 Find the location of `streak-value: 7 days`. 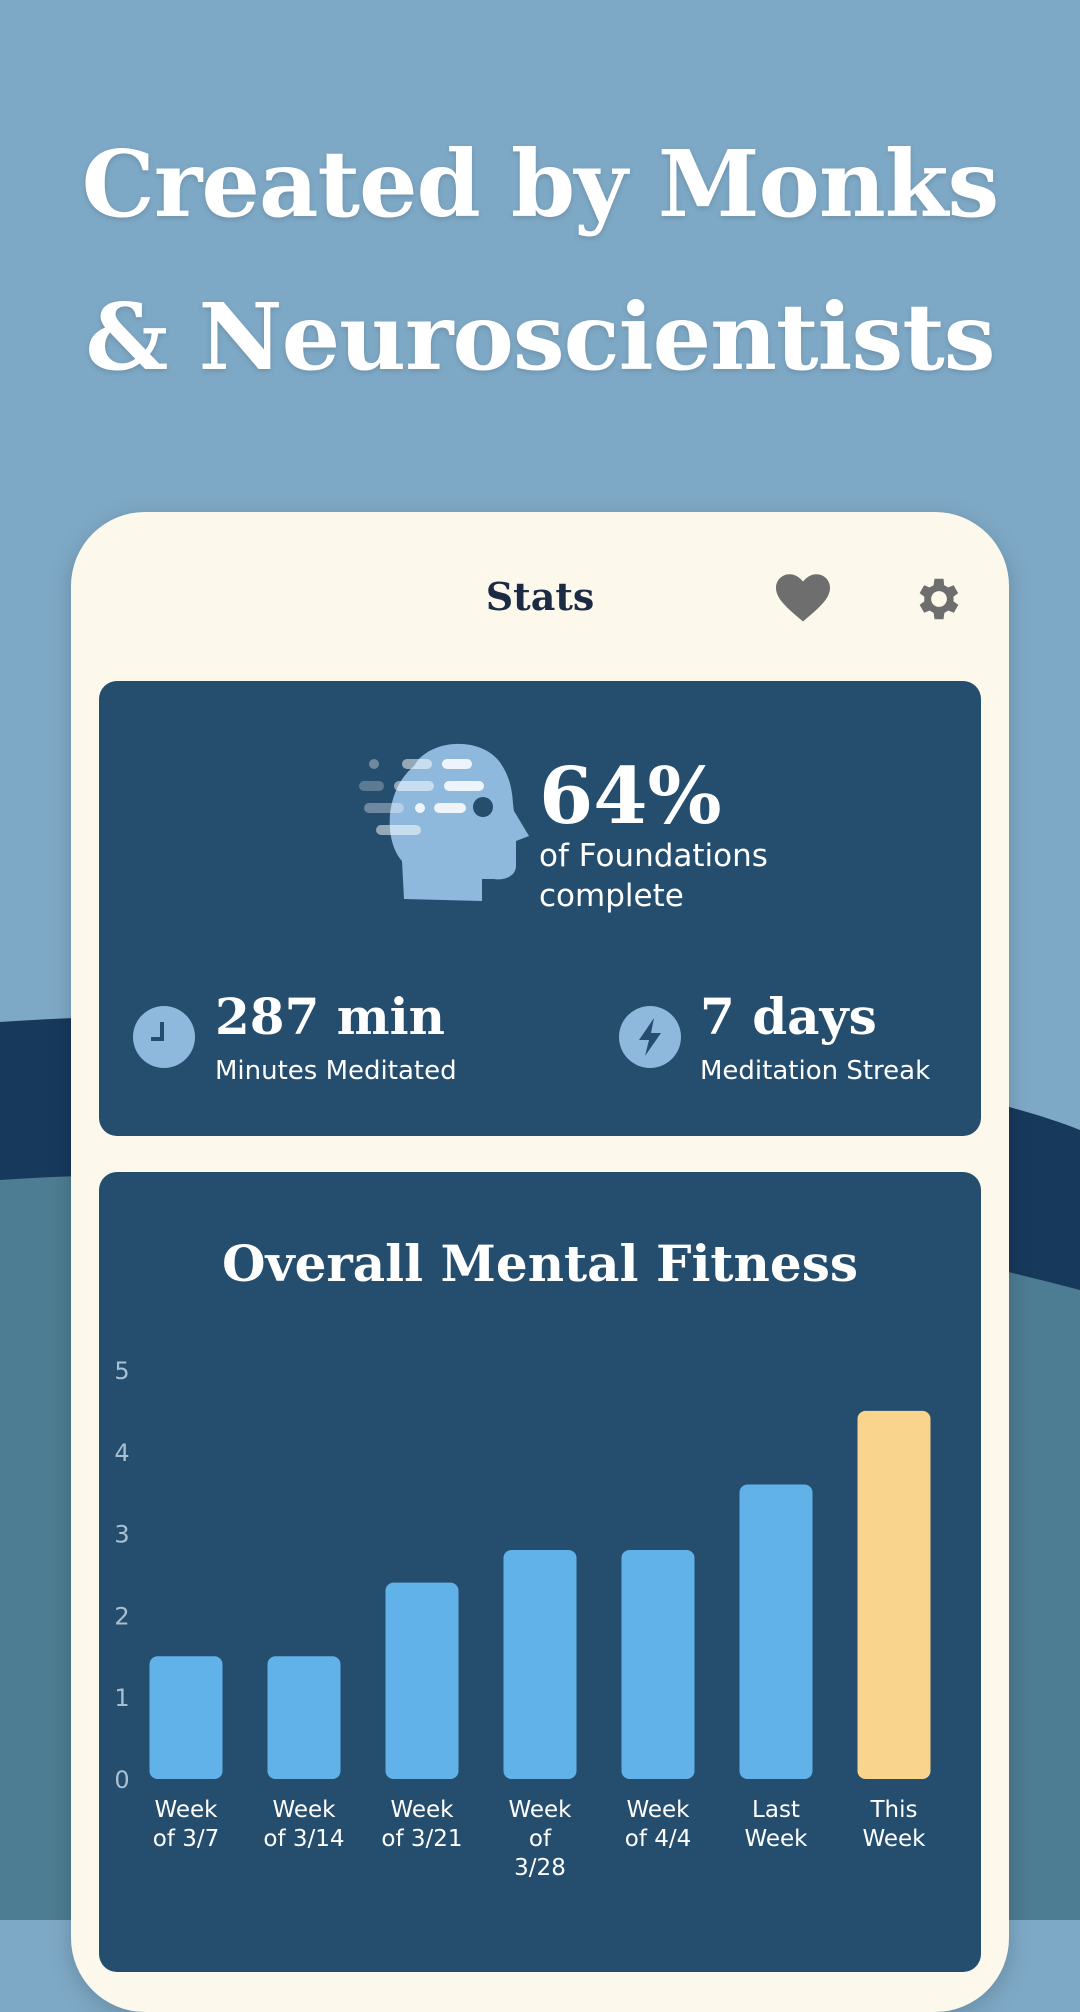

streak-value: 7 days is located at coordinates (788, 1016).